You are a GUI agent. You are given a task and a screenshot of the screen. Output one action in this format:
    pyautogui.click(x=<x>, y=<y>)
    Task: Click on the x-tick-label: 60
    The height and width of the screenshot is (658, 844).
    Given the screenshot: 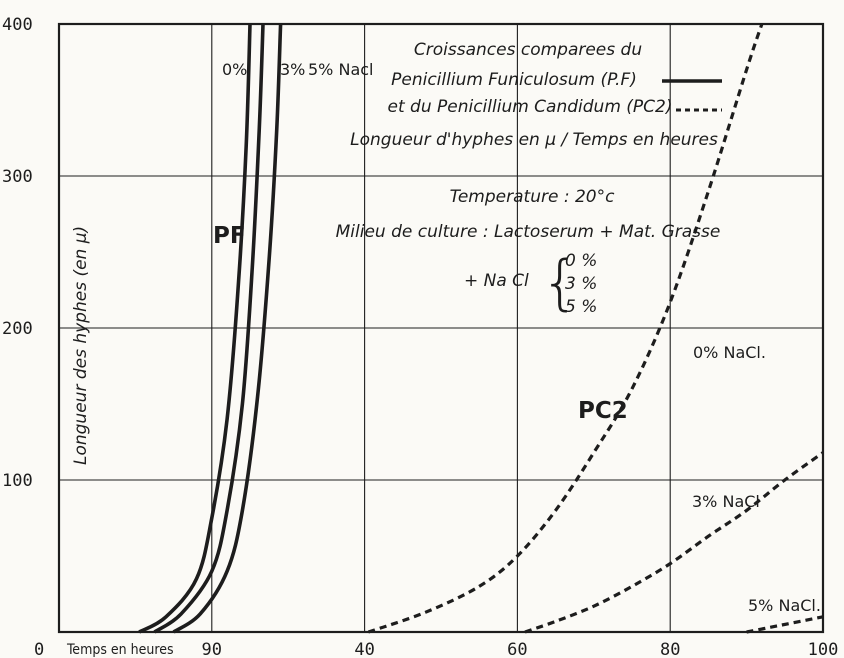 What is the action you would take?
    pyautogui.click(x=517, y=649)
    